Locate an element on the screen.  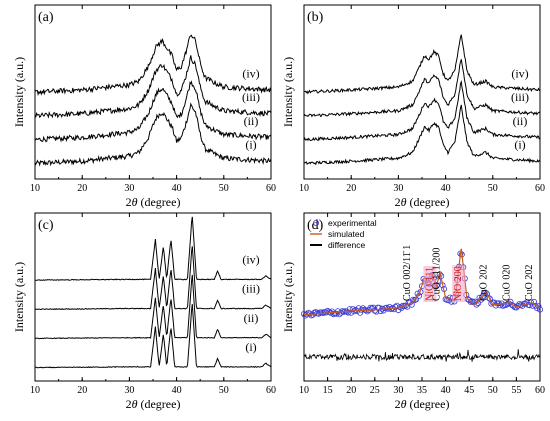
annotation-cuo: CuO 002/11̄ 1 is located at coordinates (407, 273).